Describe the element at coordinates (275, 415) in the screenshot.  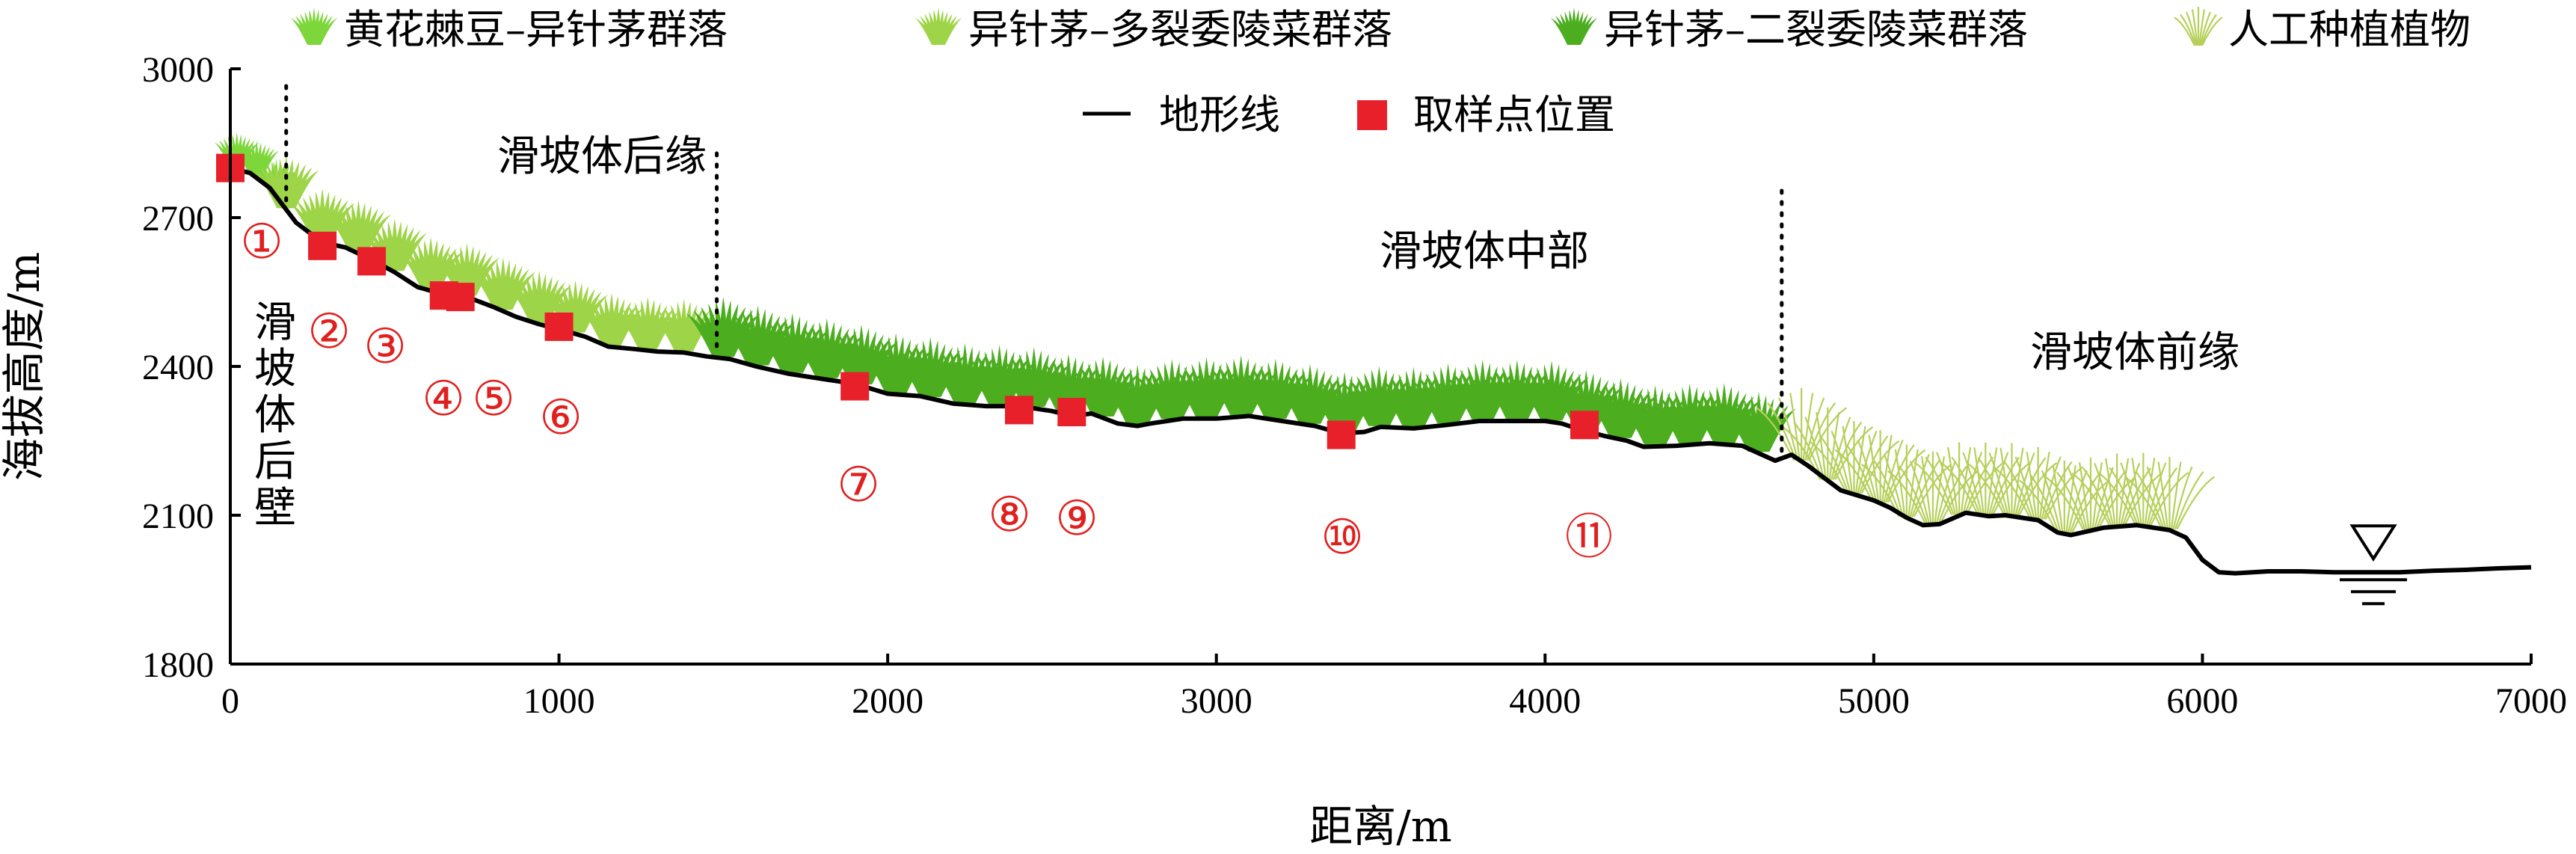
I see `rear-wall-label-char: 体` at that location.